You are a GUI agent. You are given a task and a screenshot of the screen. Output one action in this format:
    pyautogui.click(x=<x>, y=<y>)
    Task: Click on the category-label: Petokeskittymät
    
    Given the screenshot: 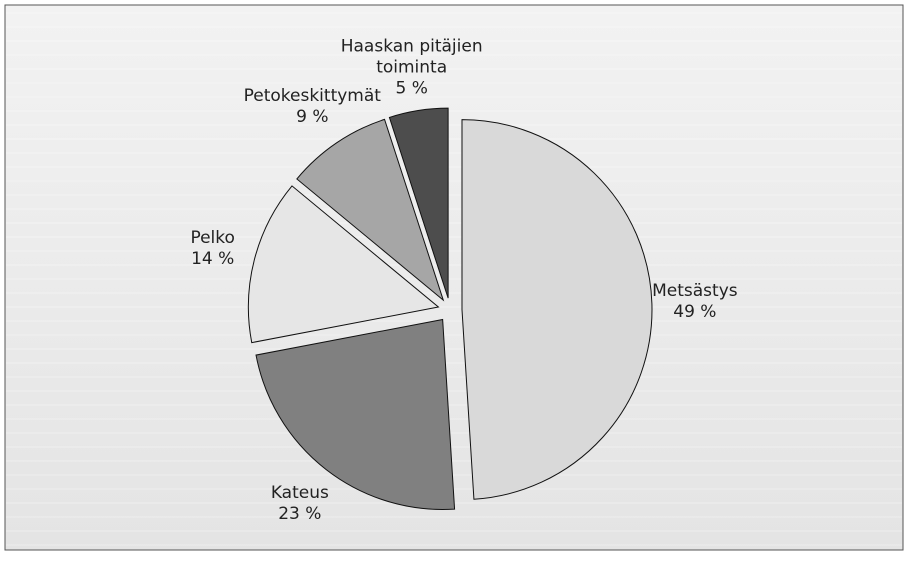 What is the action you would take?
    pyautogui.click(x=312, y=96)
    